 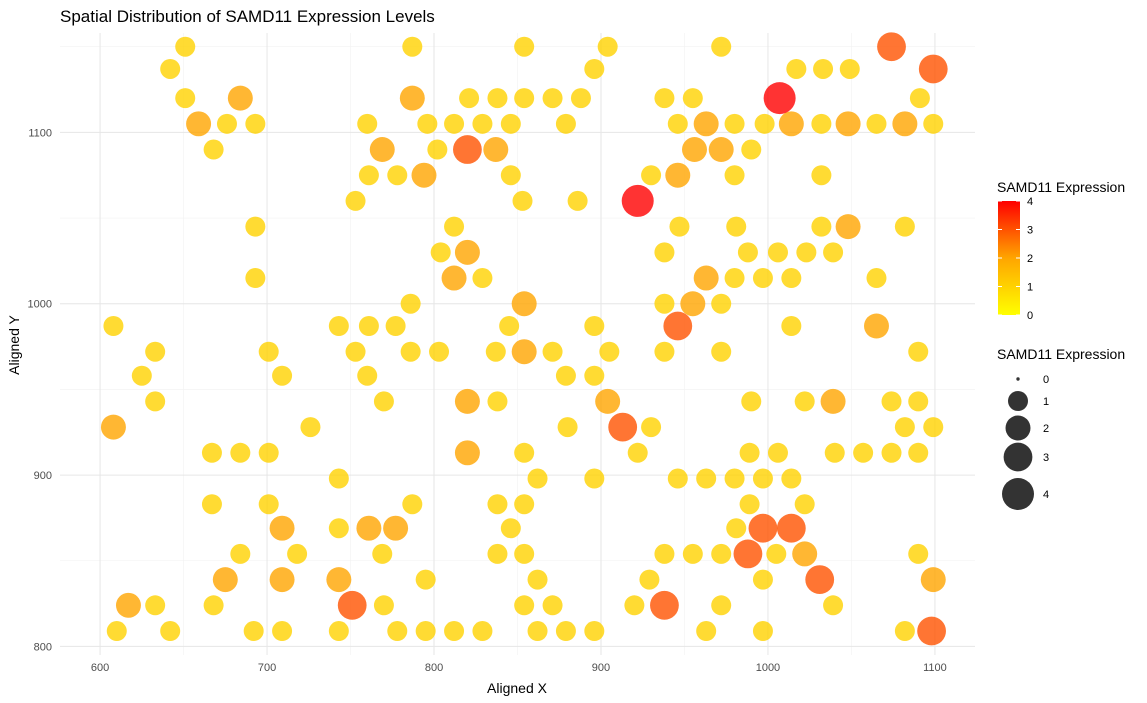 What do you see at coordinates (1046, 495) in the screenshot?
I see `size-legend-label: 4` at bounding box center [1046, 495].